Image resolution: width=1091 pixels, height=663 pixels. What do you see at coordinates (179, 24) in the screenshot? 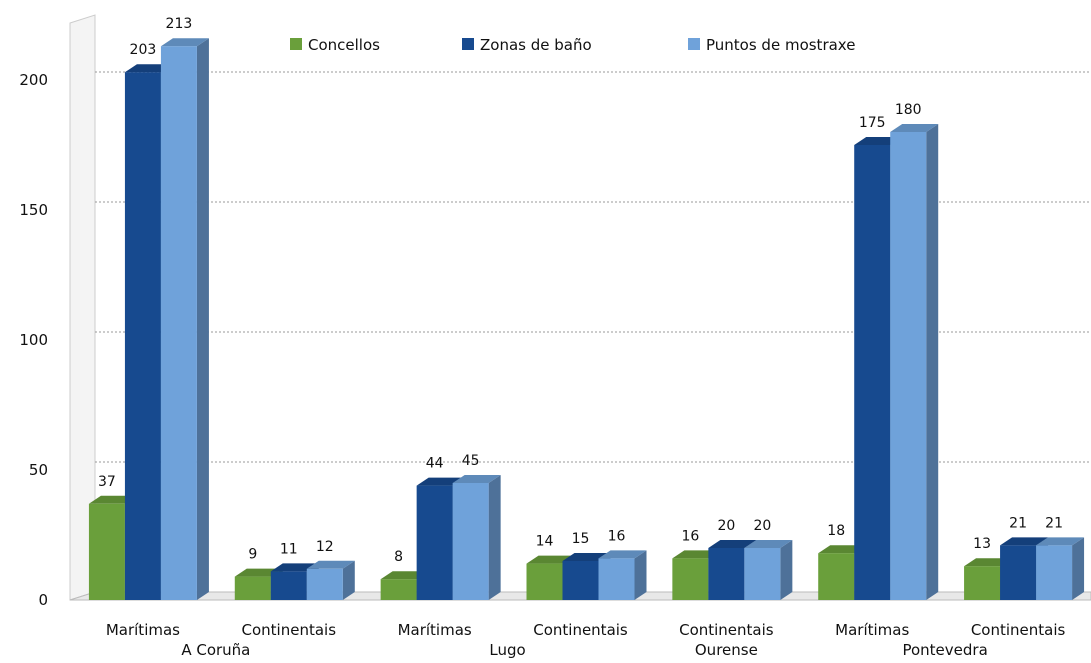
I see `value-label: 213` at bounding box center [179, 24].